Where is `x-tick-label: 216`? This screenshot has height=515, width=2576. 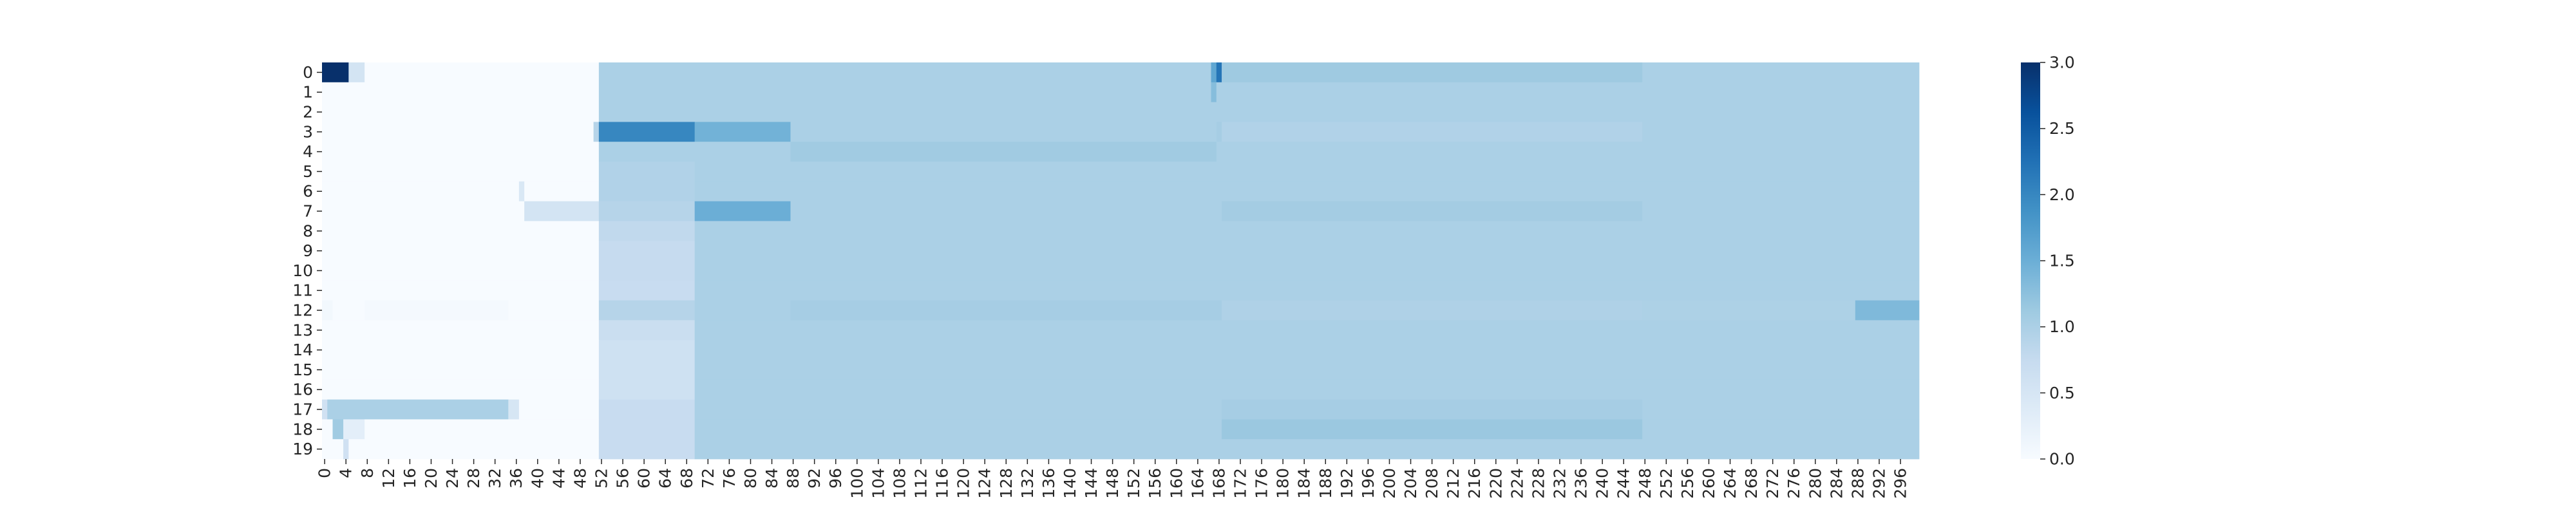
x-tick-label: 216 is located at coordinates (1475, 484).